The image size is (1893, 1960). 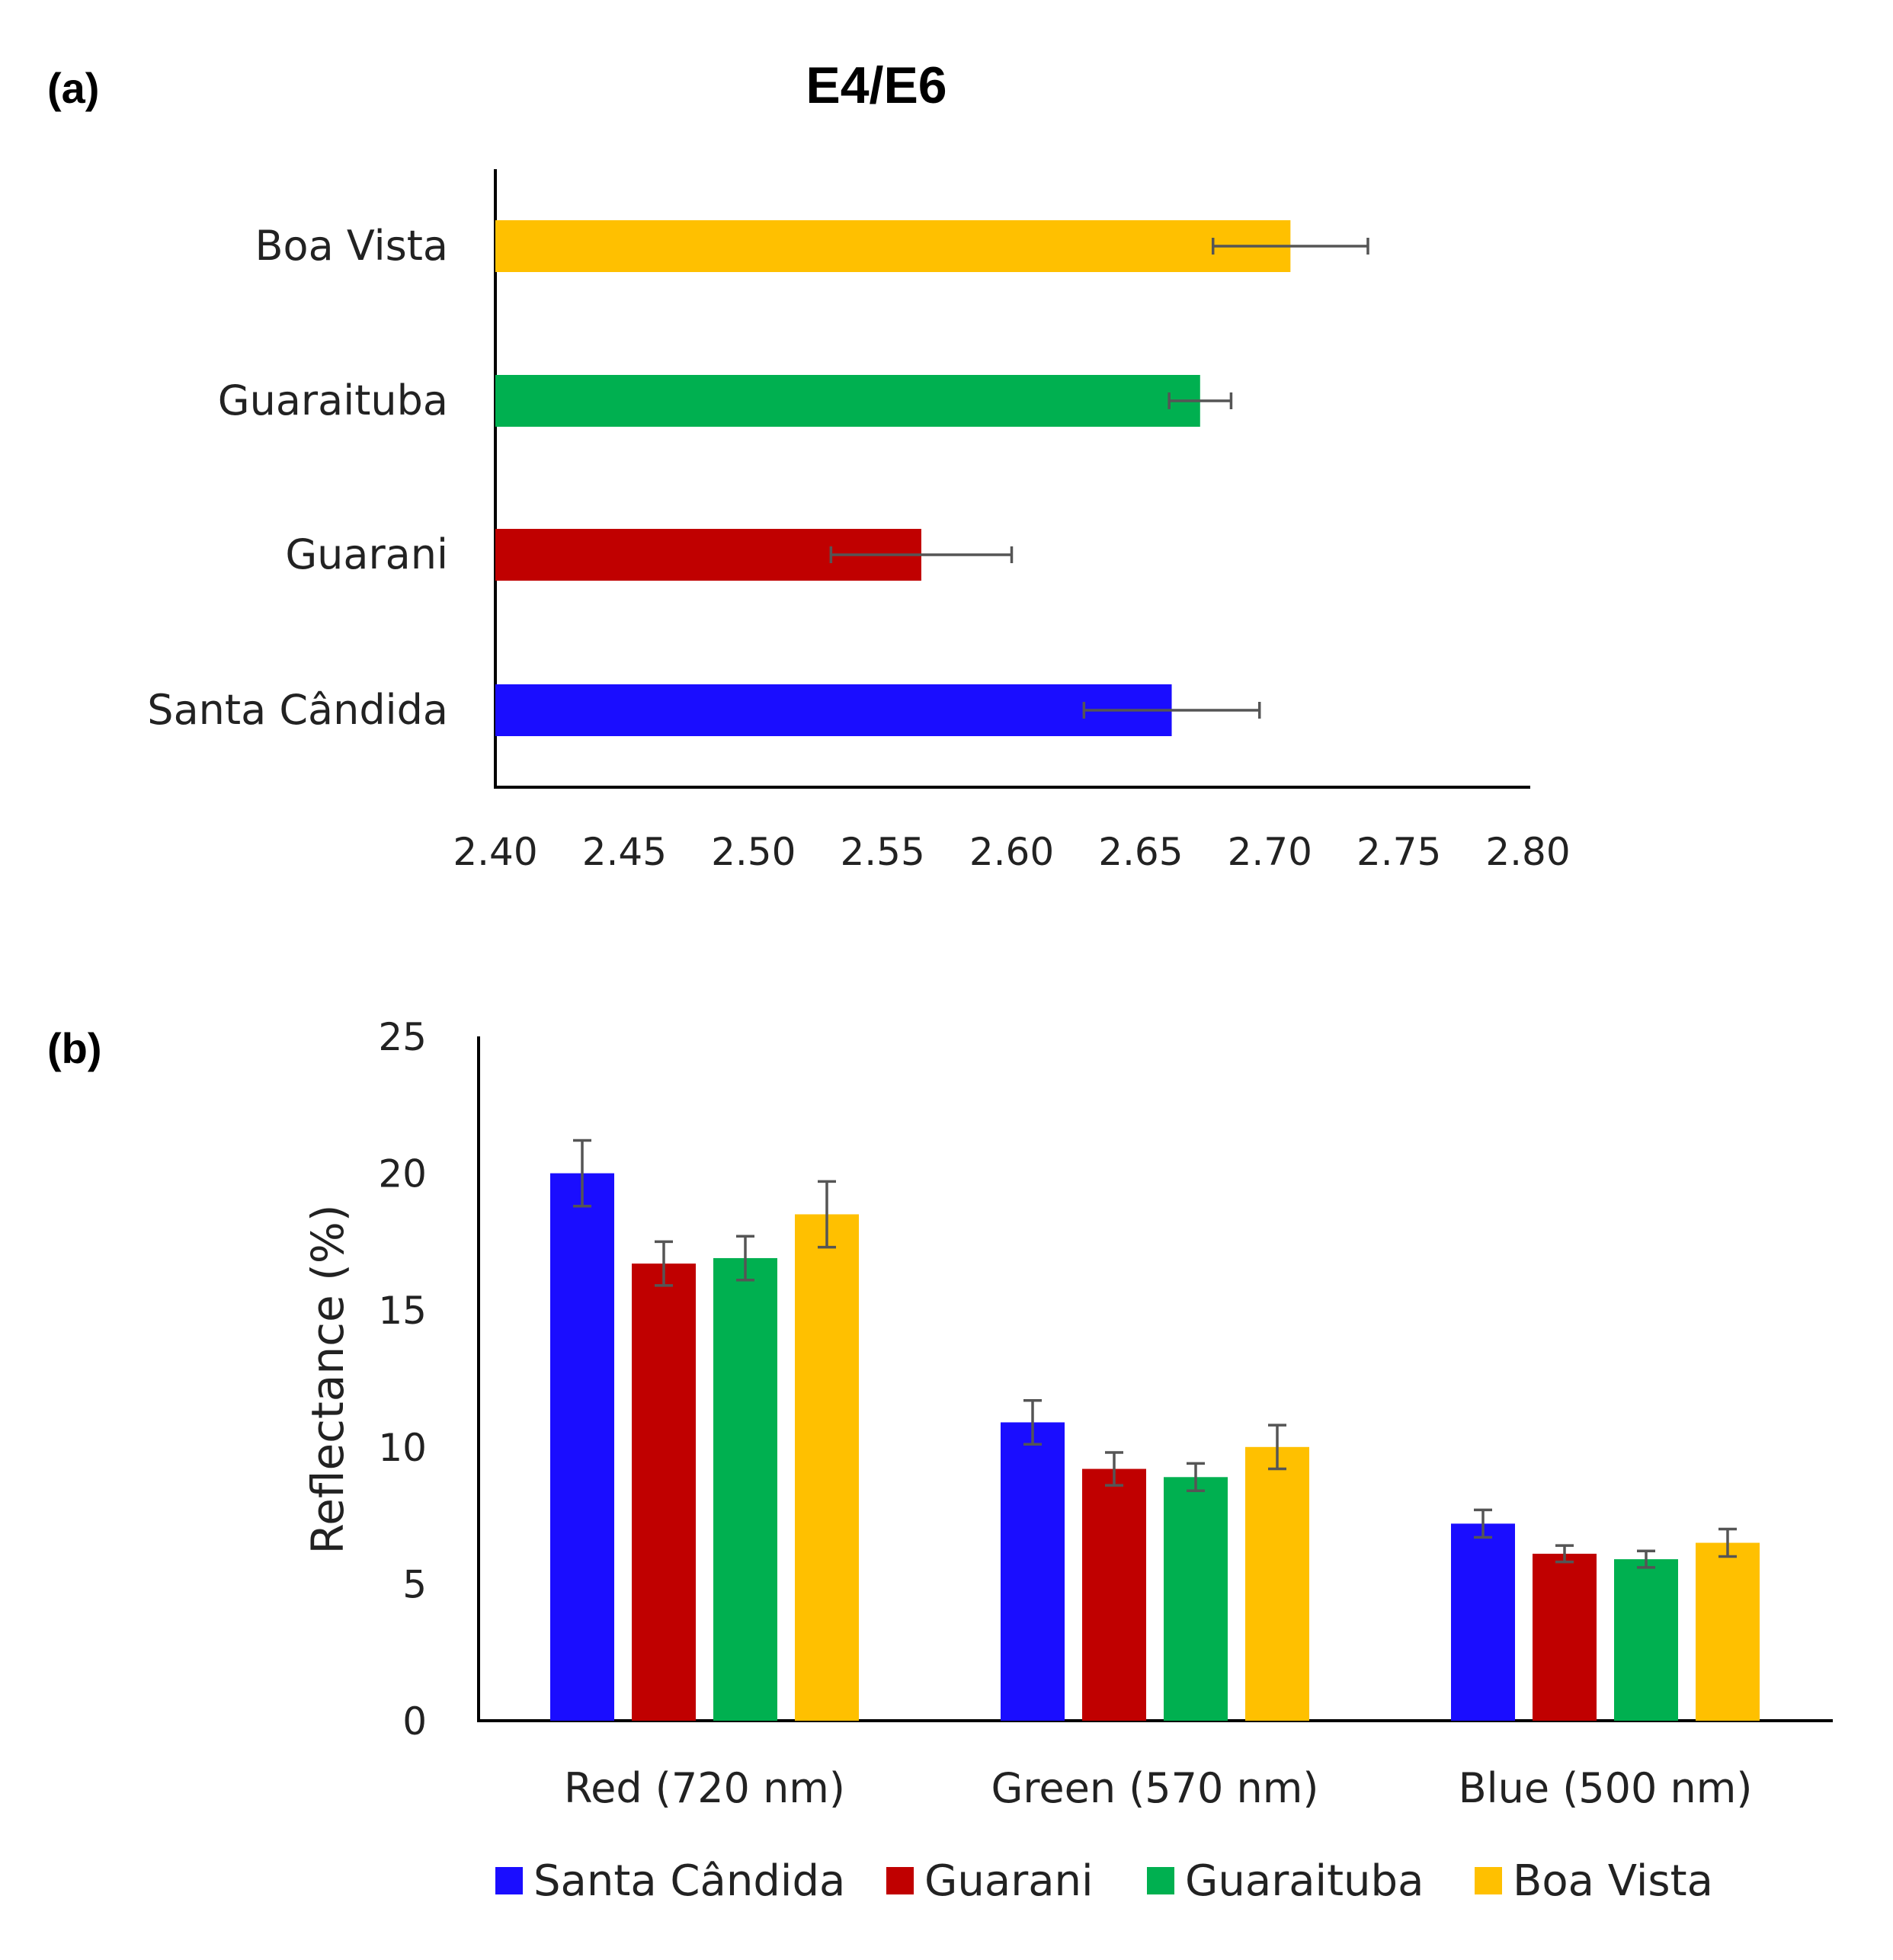 What do you see at coordinates (1104, 1881) in the screenshot?
I see `chart-b-legend: Santa Cândida Guarani Guaraituba Boa Vista` at bounding box center [1104, 1881].